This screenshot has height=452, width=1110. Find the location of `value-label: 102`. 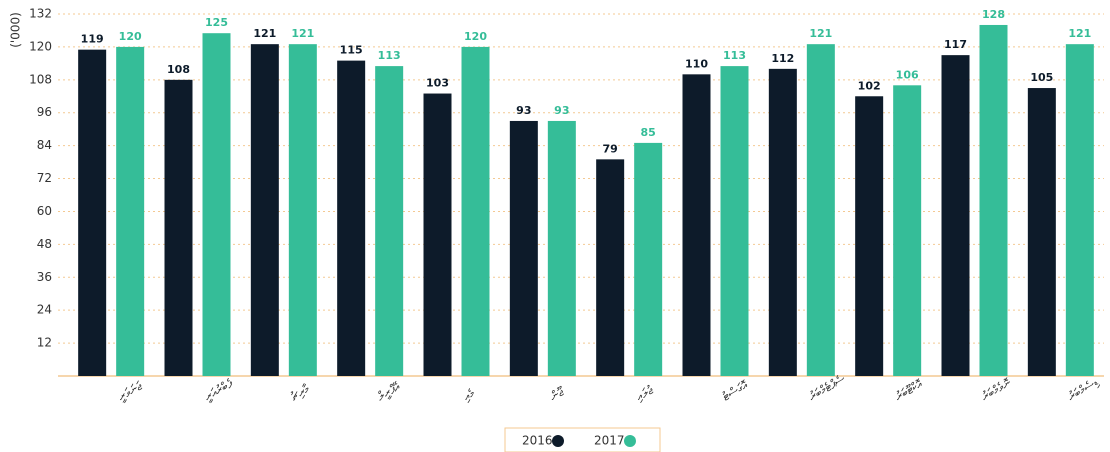

value-label: 102 is located at coordinates (869, 85).